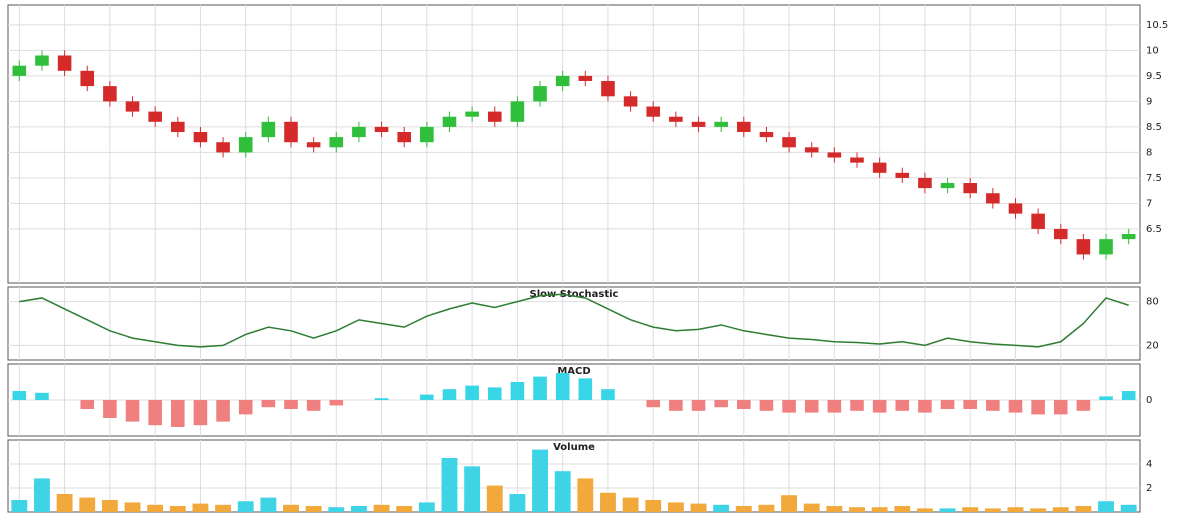 The image size is (1200, 527). Describe the element at coordinates (574, 447) in the screenshot. I see `pane-title: Volume` at that location.